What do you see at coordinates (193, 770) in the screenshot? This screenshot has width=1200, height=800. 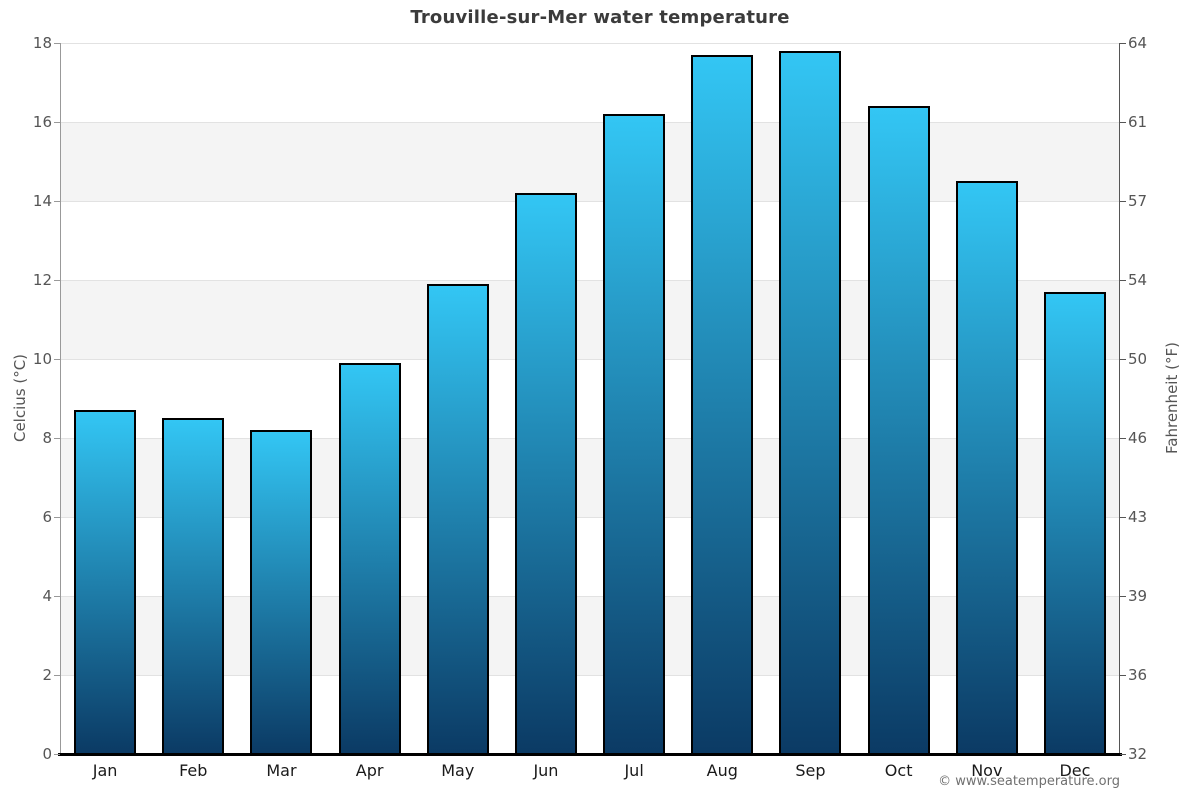 I see `month-label-feb: Feb` at bounding box center [193, 770].